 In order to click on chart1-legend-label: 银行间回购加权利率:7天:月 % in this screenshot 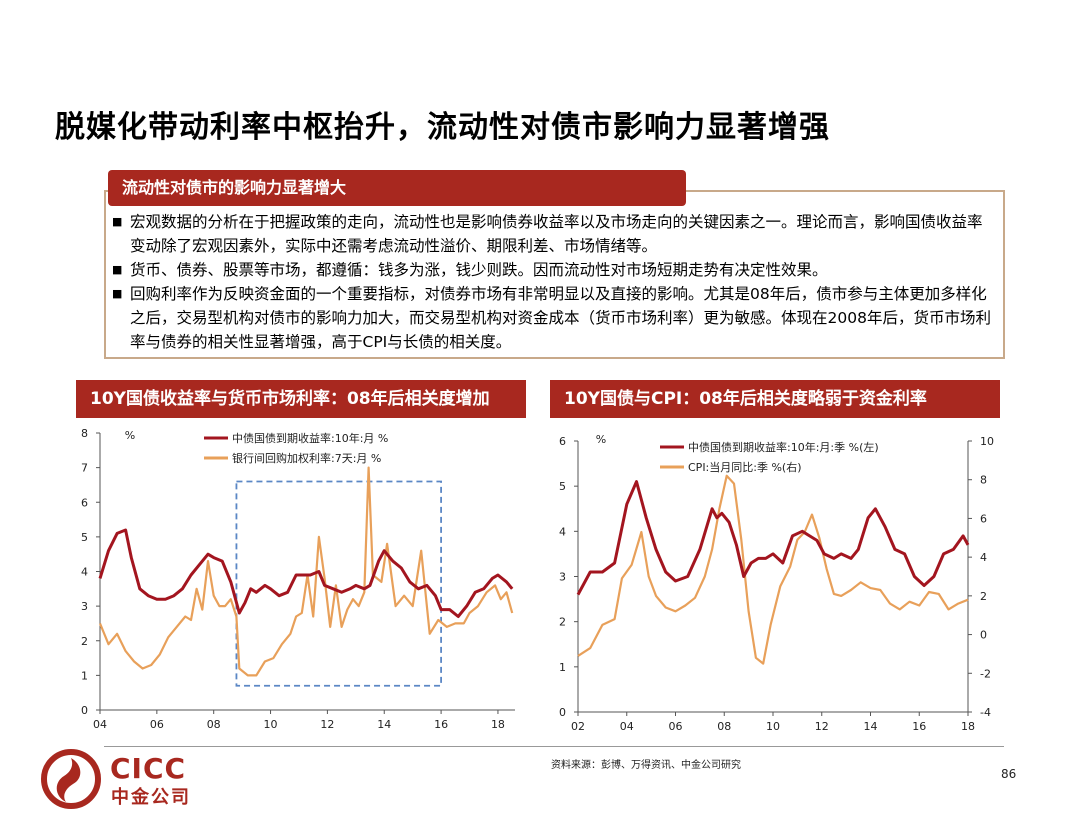, I will do `click(306, 458)`.